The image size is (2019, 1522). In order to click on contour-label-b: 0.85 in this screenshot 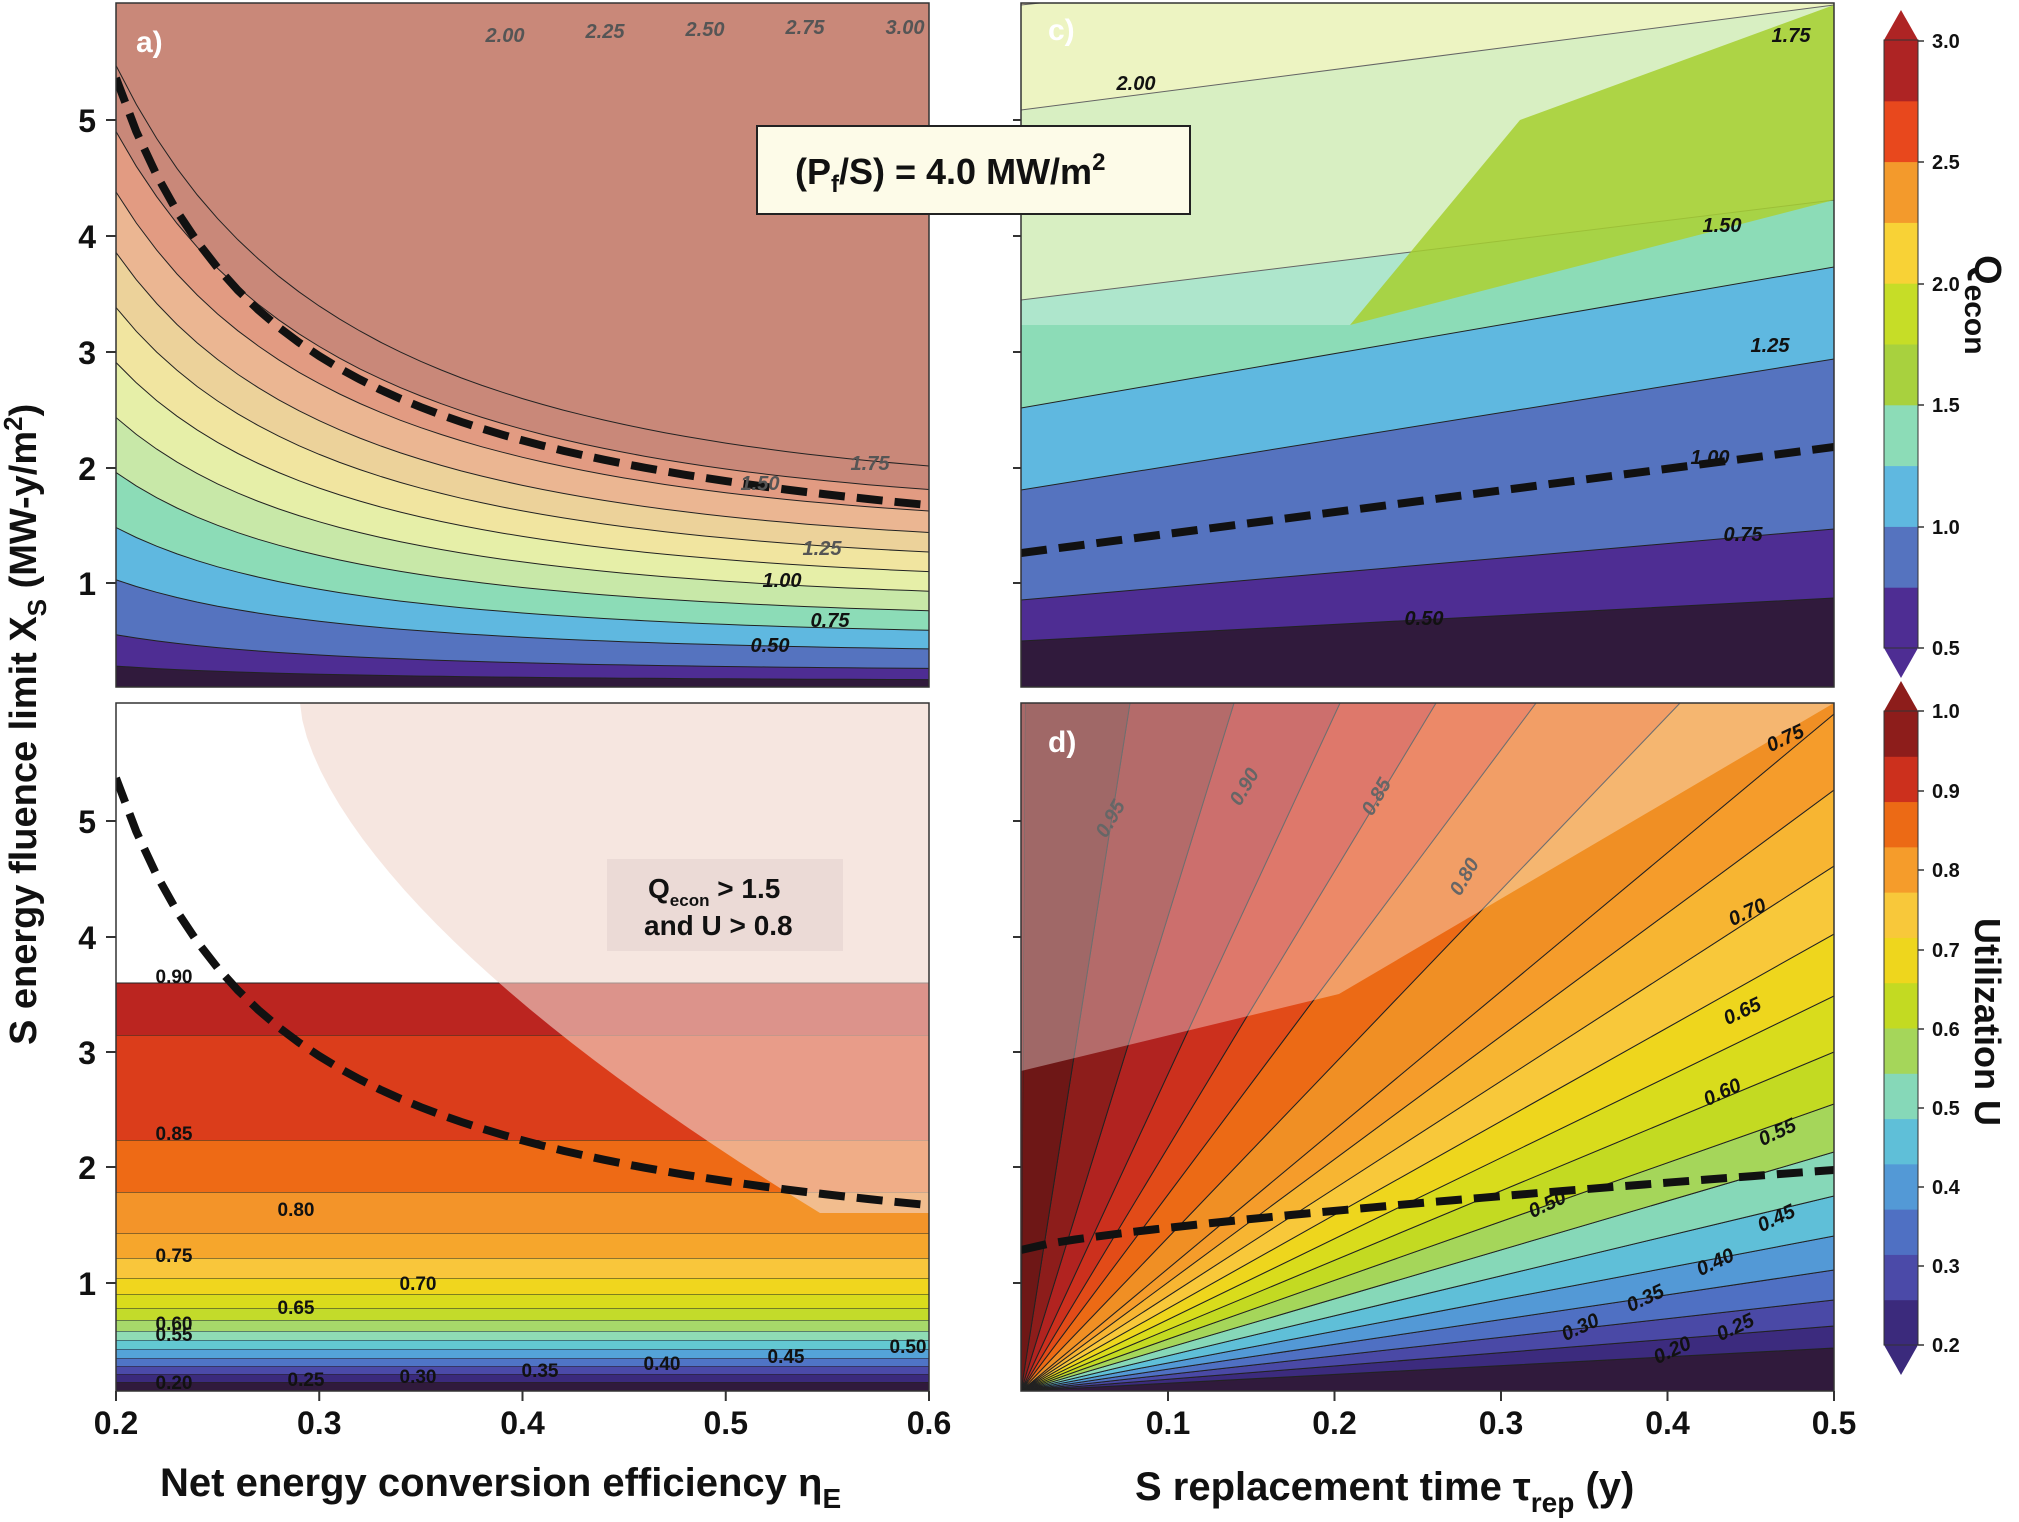, I will do `click(174, 1134)`.